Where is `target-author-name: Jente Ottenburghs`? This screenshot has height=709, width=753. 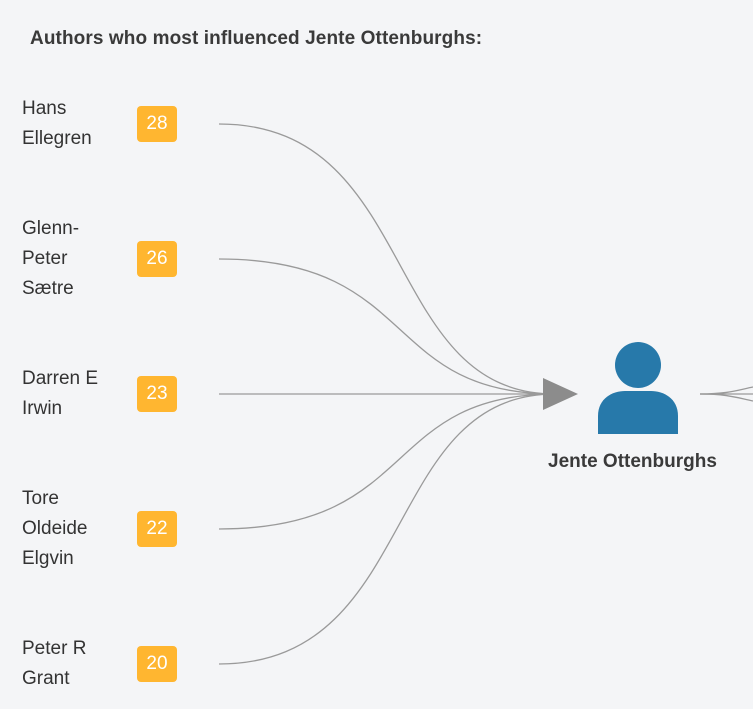 target-author-name: Jente Ottenburghs is located at coordinates (632, 461).